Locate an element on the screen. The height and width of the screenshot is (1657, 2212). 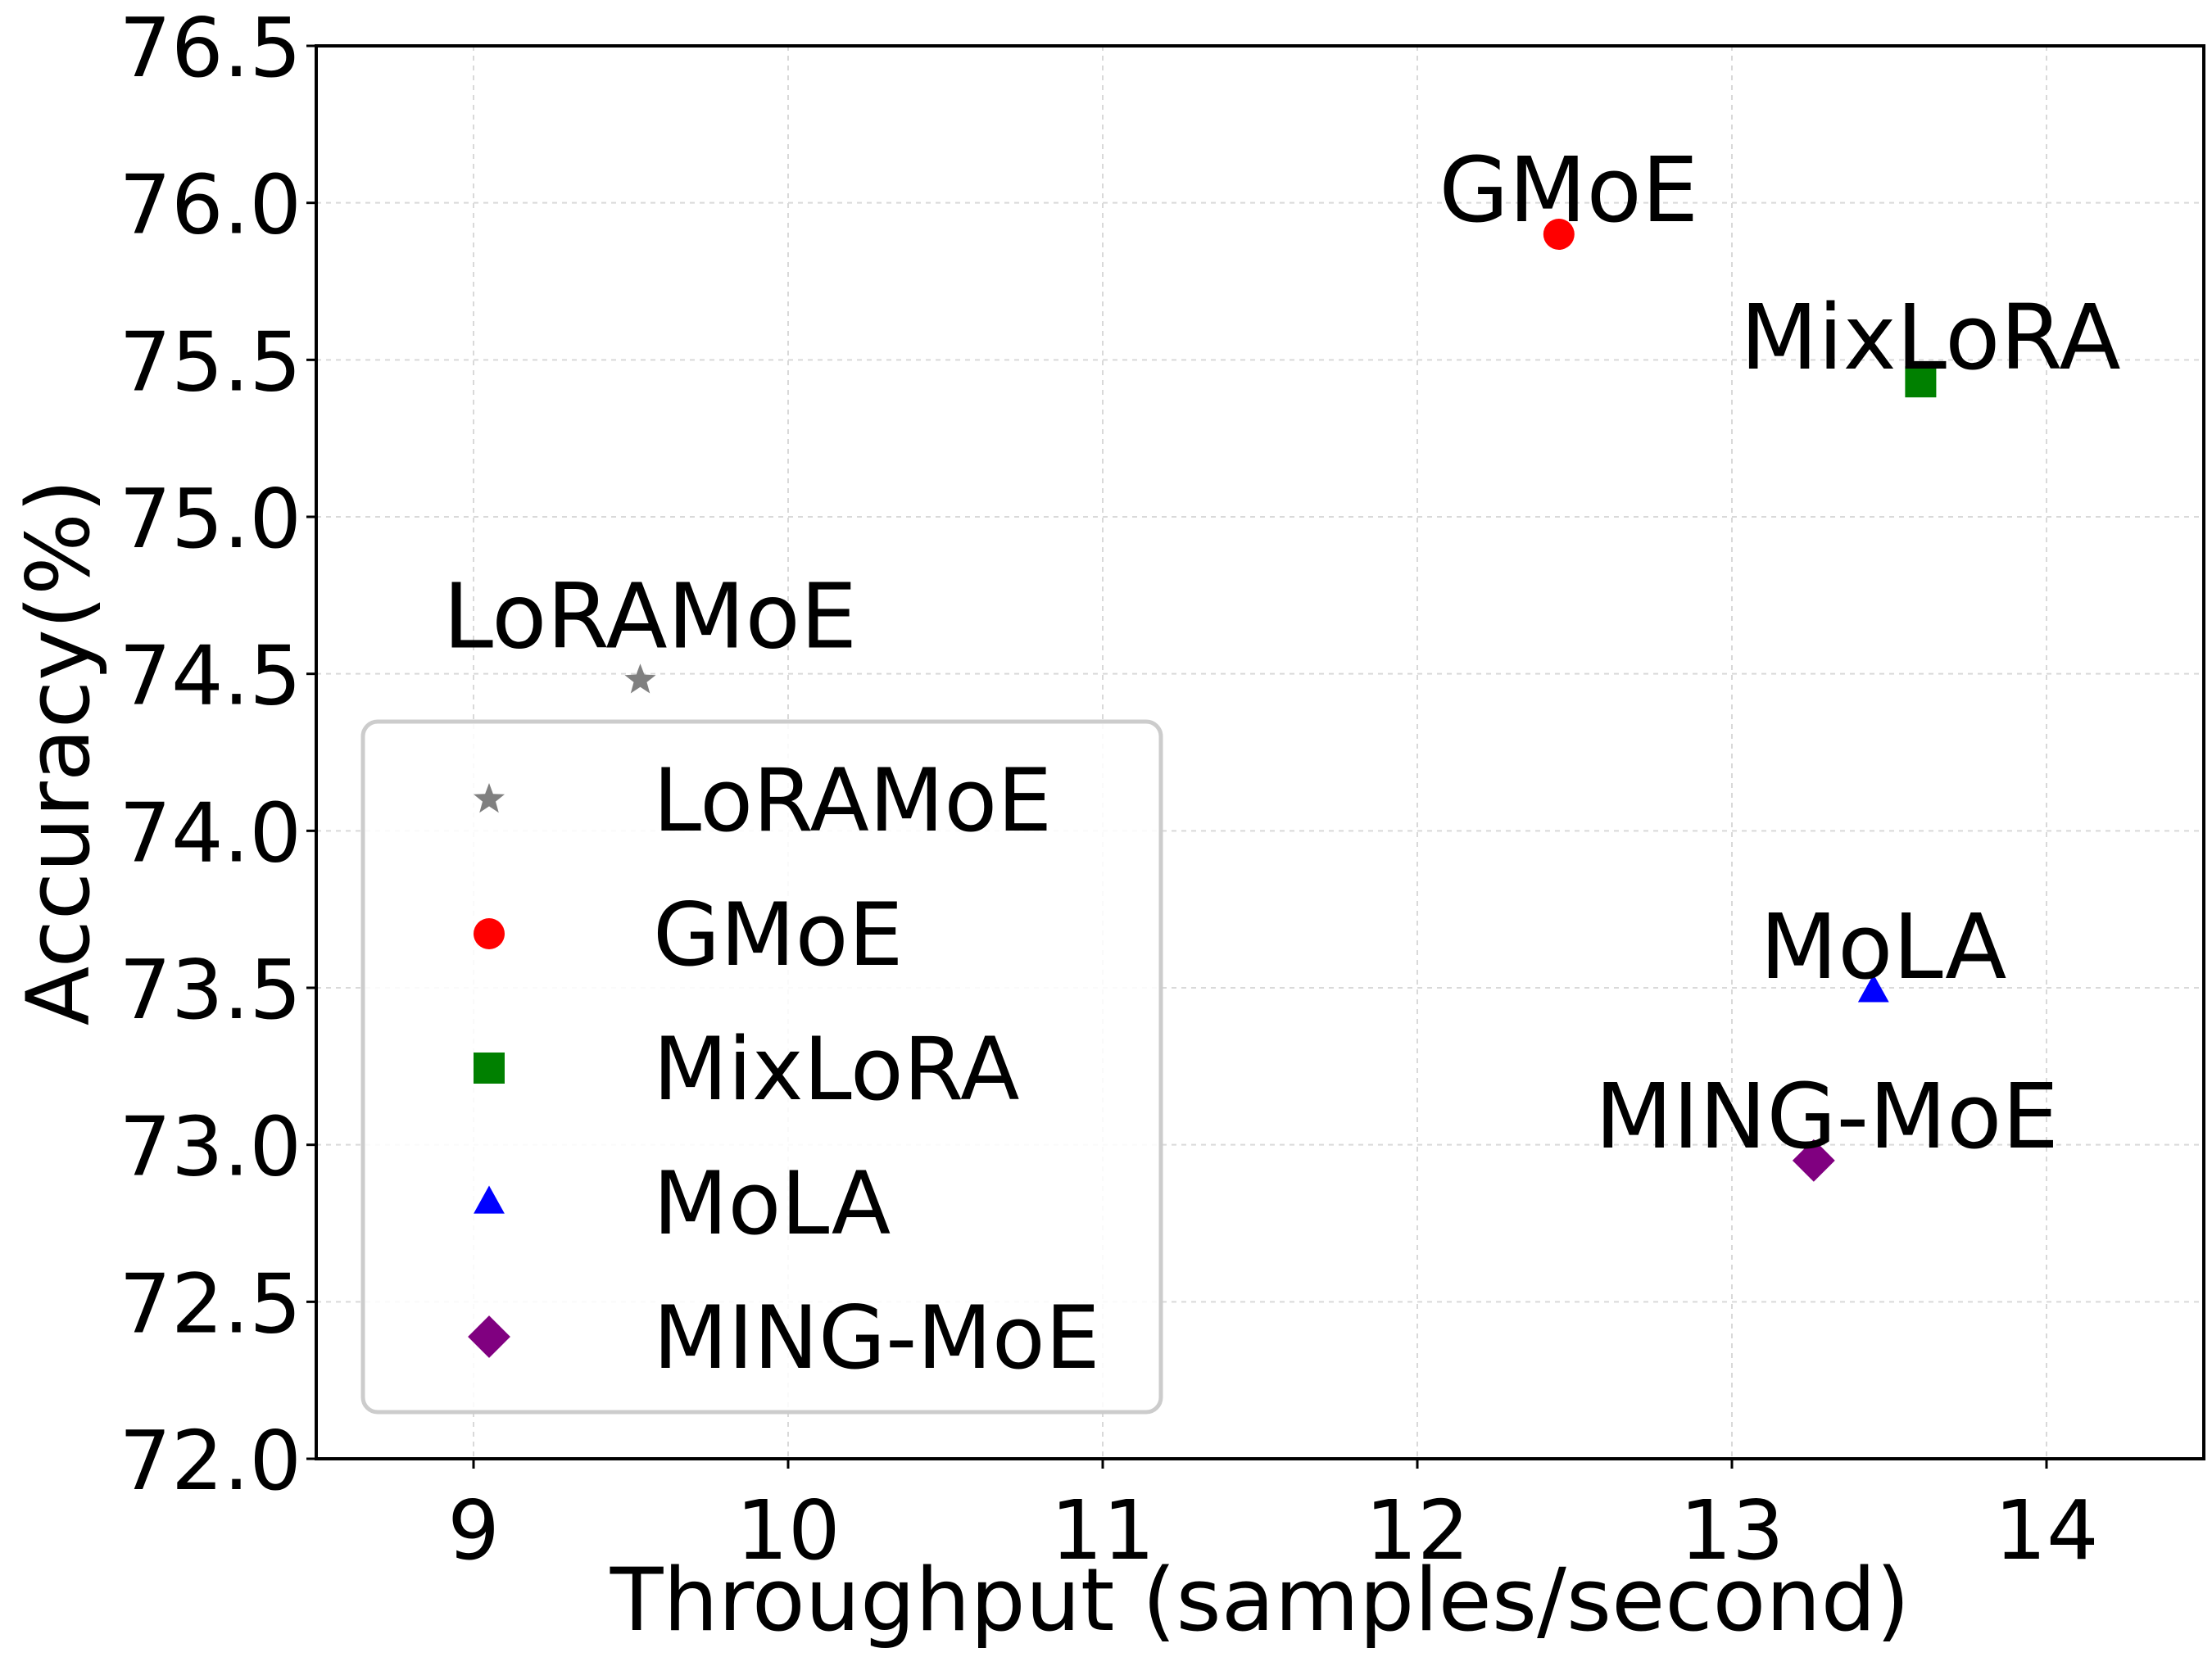
point-loramoe is located at coordinates (640, 679).